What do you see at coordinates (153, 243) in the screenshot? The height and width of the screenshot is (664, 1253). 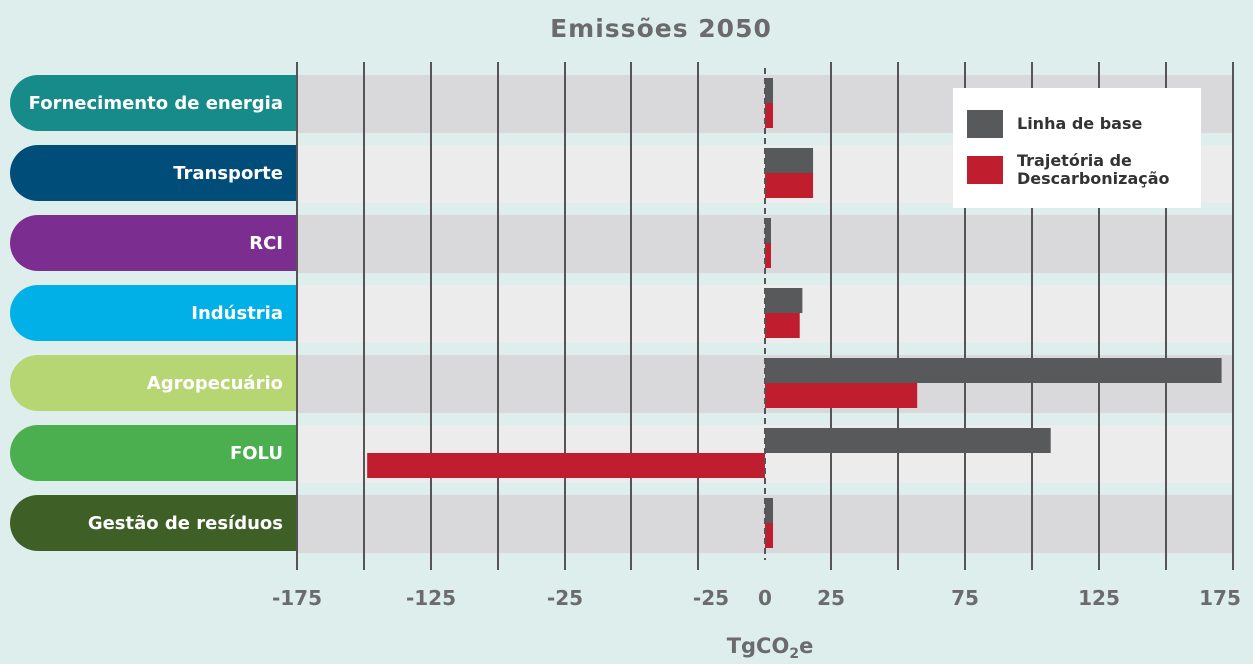 I see `category-label: RCI` at bounding box center [153, 243].